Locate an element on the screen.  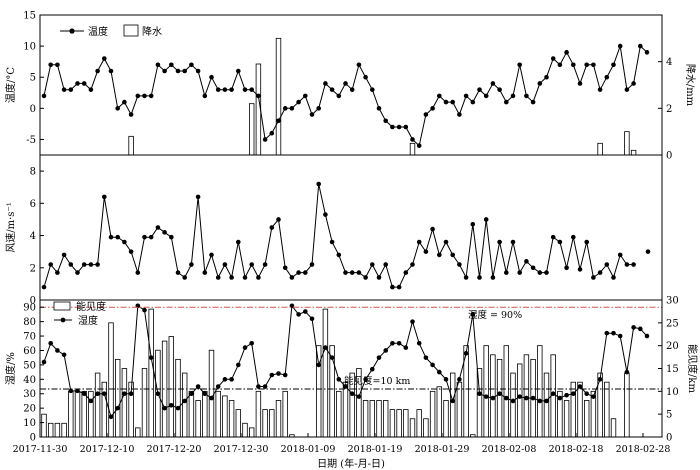
legend-label-temperature: 温度 is located at coordinates (98, 31).